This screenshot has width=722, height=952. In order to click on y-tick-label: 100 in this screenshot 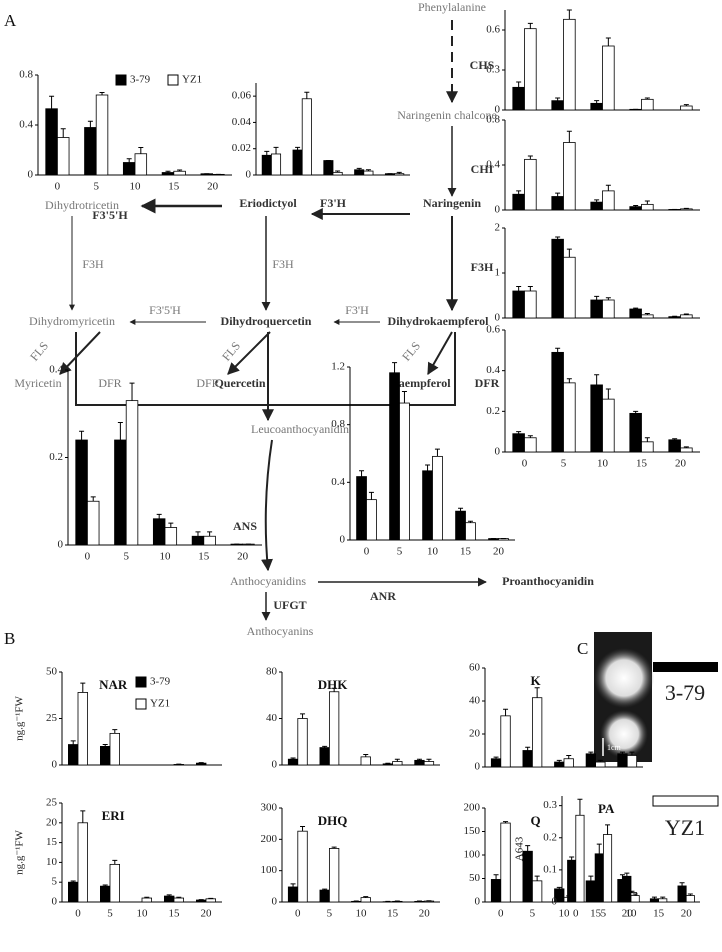, I will do `click(472, 855)`.